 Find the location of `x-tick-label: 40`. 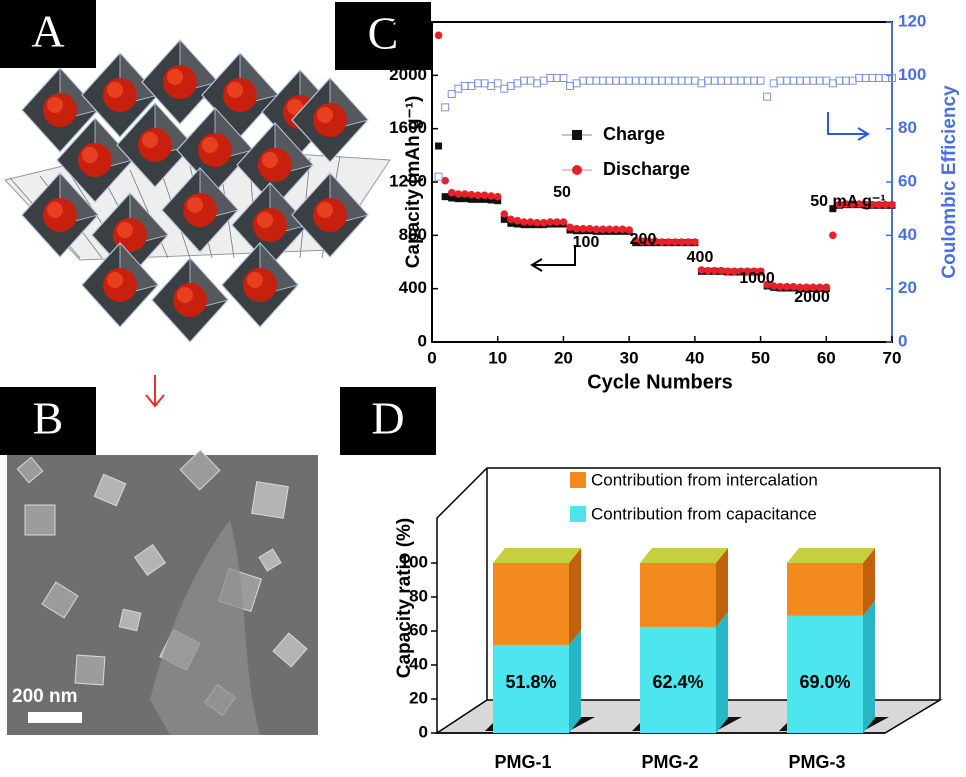

x-tick-label: 40 is located at coordinates (694, 357).